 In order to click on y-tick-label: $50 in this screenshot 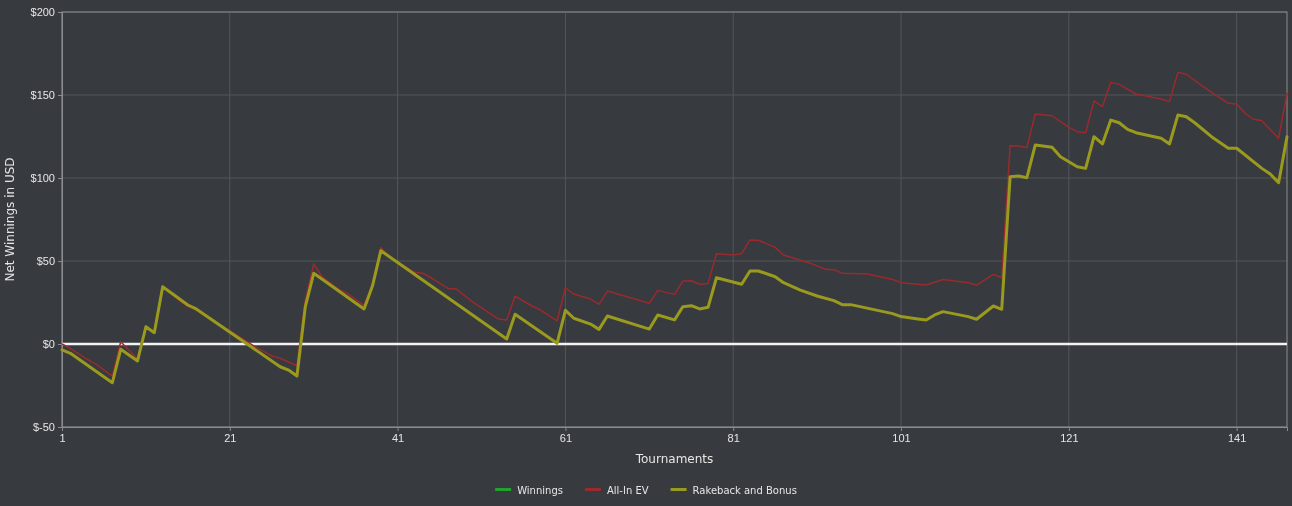, I will do `click(45, 261)`.